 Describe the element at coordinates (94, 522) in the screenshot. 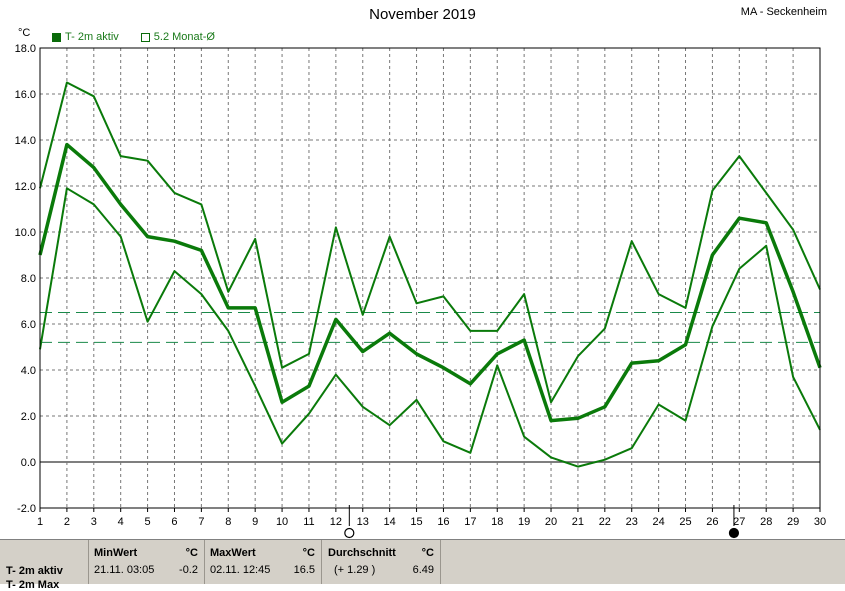

I see `x-tick-label: 3` at that location.